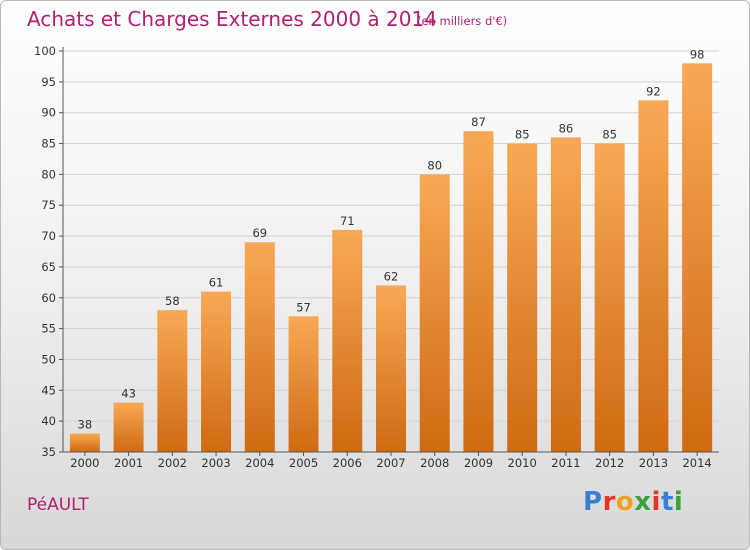 This screenshot has height=550, width=750. I want to click on value-label-2013: 92, so click(653, 91).